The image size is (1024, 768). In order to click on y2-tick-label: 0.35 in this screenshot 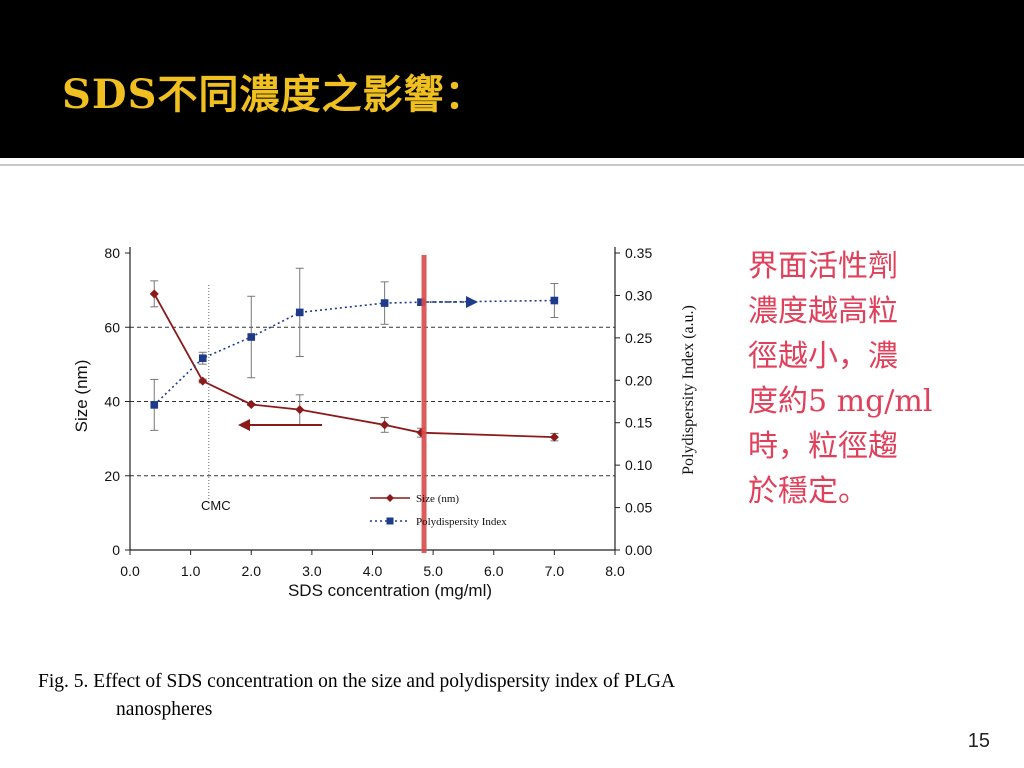, I will do `click(638, 253)`.